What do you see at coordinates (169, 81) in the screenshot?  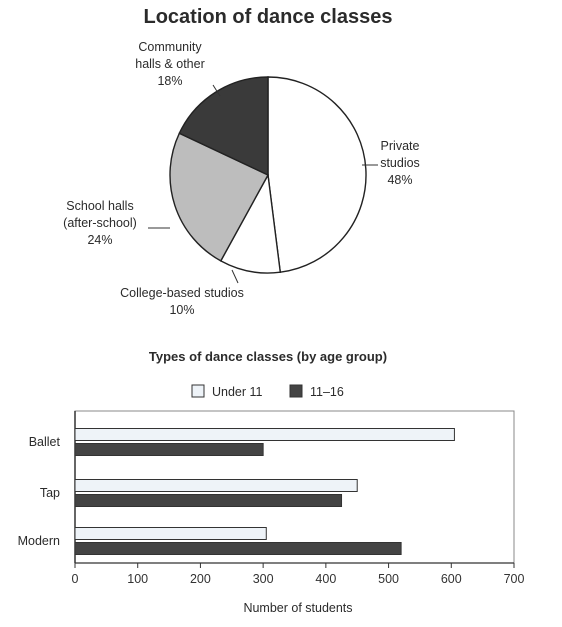 I see `pie-slice-value-label: 18%` at bounding box center [169, 81].